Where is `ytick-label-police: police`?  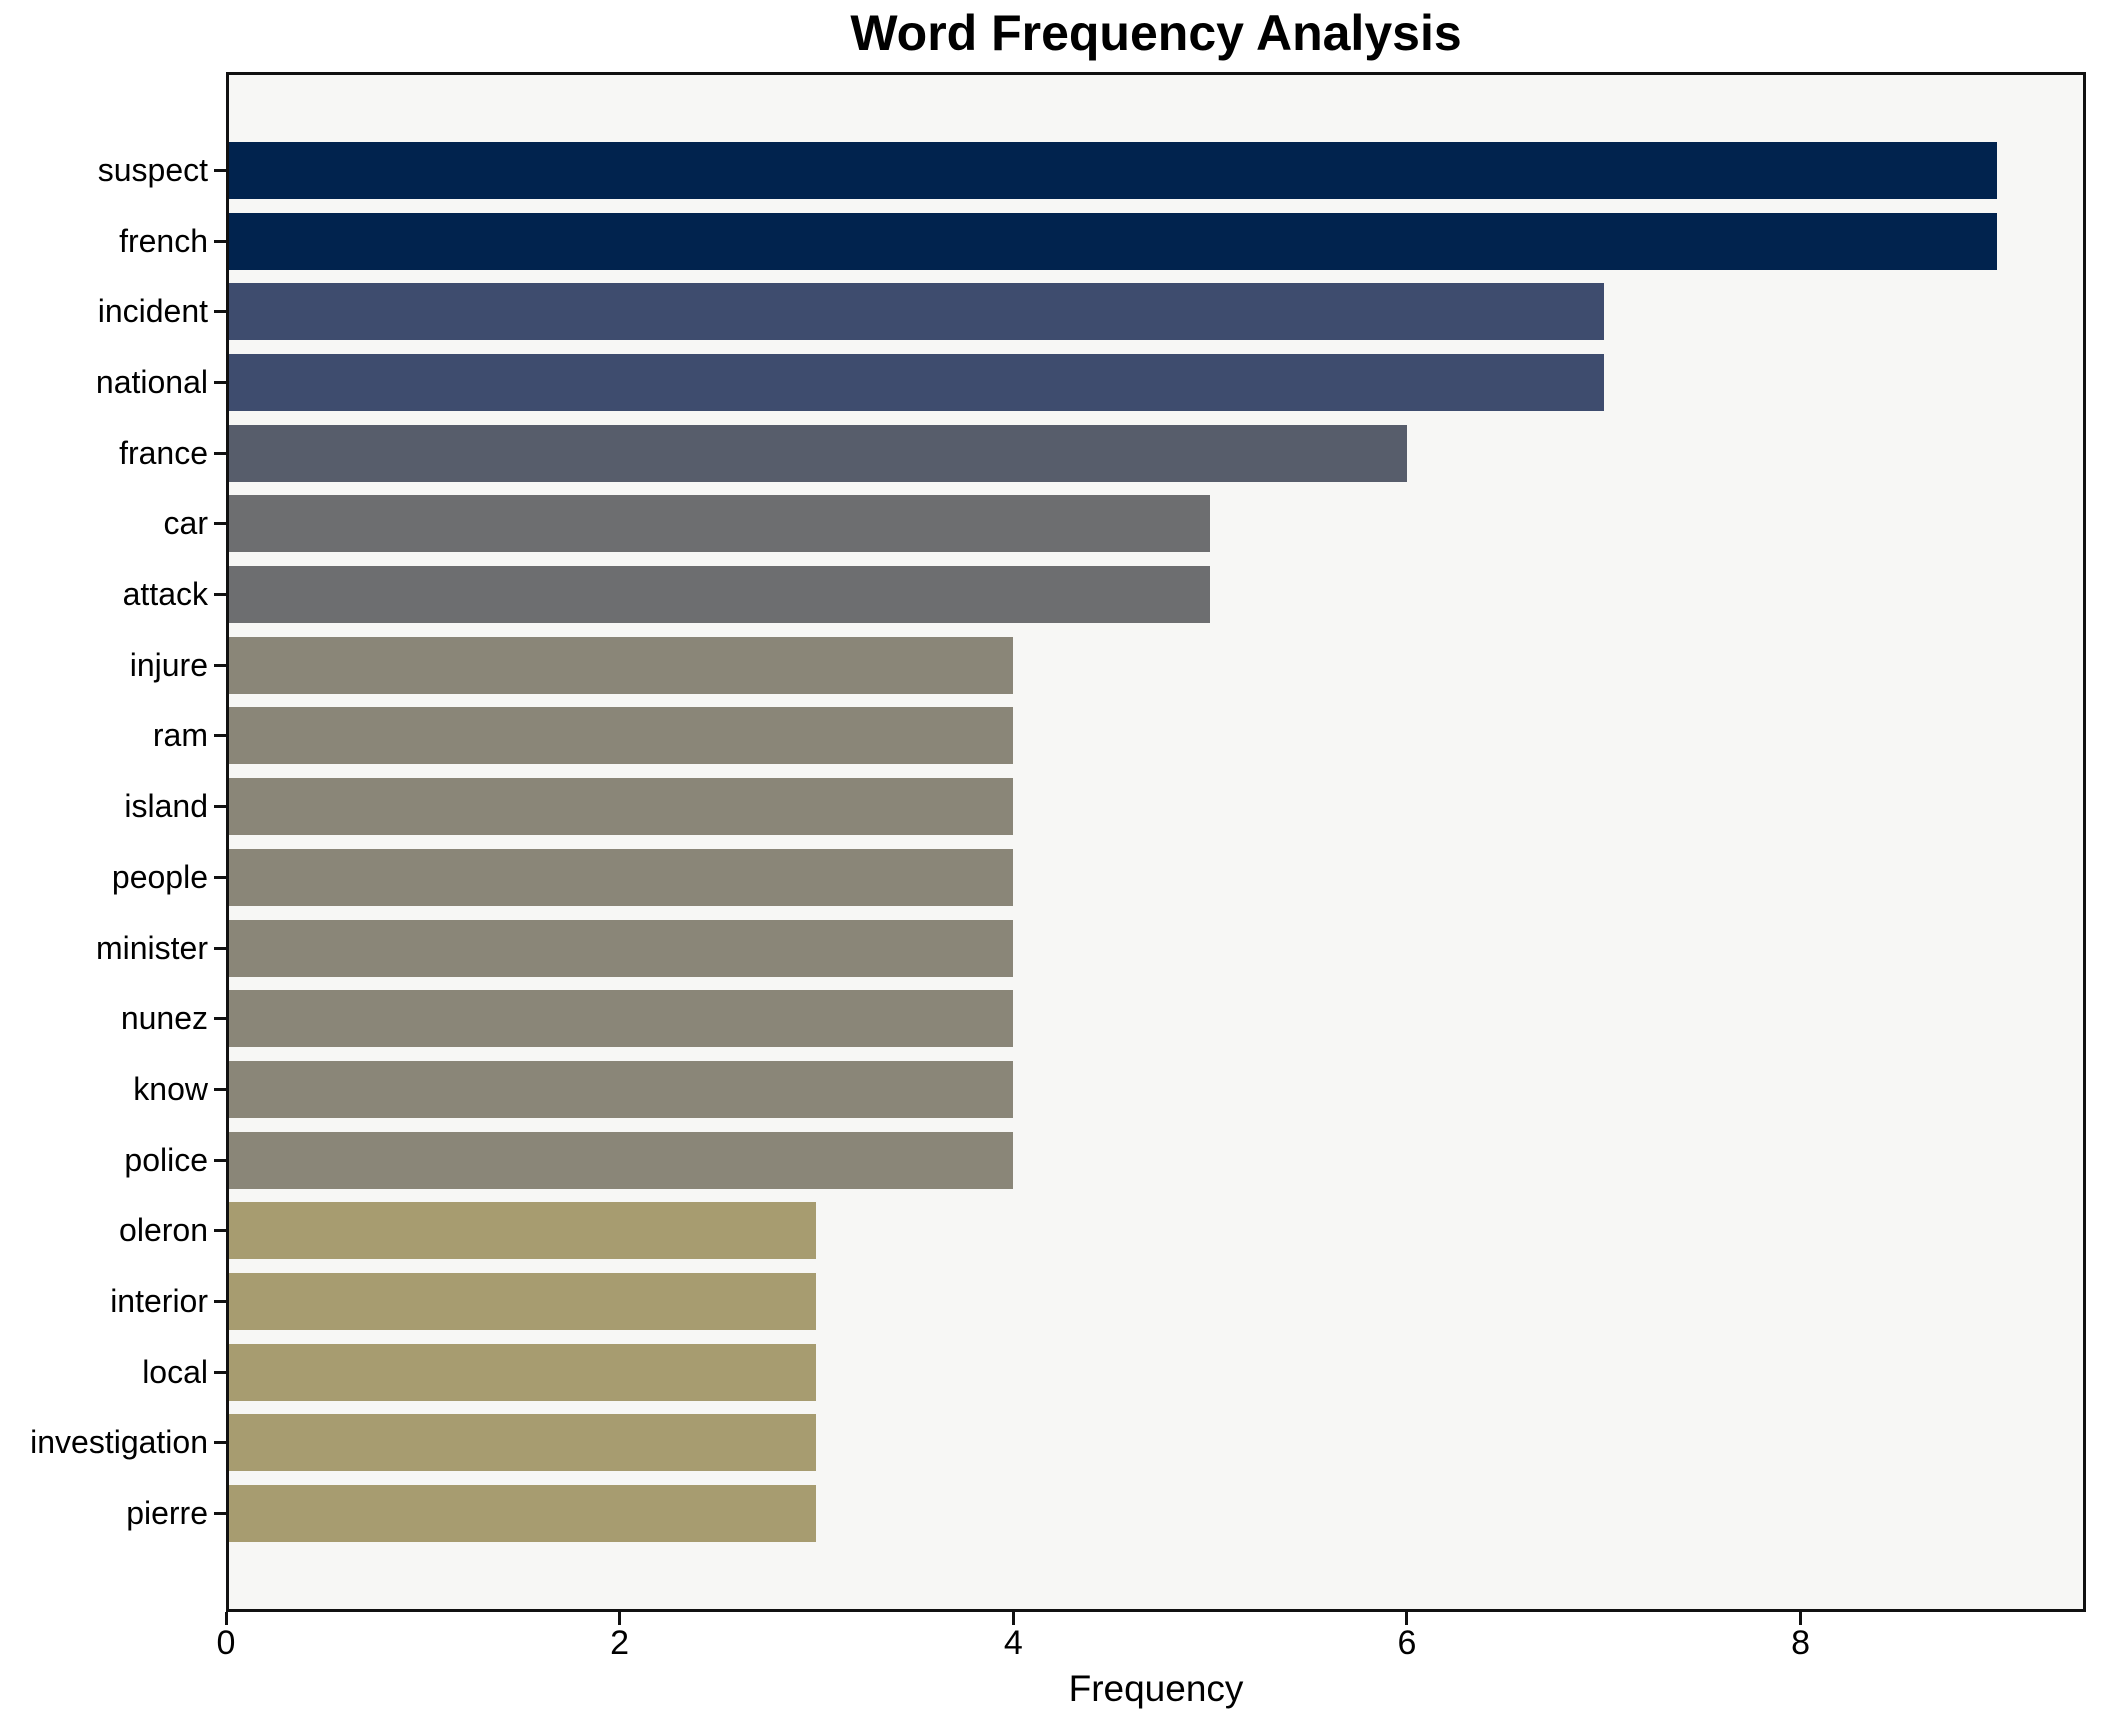 ytick-label-police: police is located at coordinates (166, 1159).